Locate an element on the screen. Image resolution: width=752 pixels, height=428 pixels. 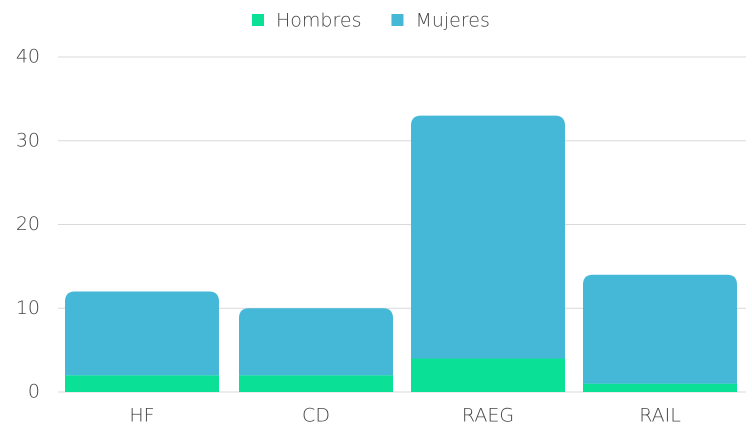
y-tick-label: 30 is located at coordinates (28, 140).